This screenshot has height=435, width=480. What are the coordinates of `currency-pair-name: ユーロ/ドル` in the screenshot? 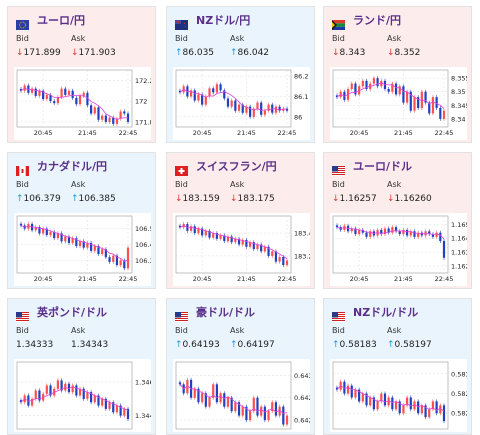 It's located at (383, 166).